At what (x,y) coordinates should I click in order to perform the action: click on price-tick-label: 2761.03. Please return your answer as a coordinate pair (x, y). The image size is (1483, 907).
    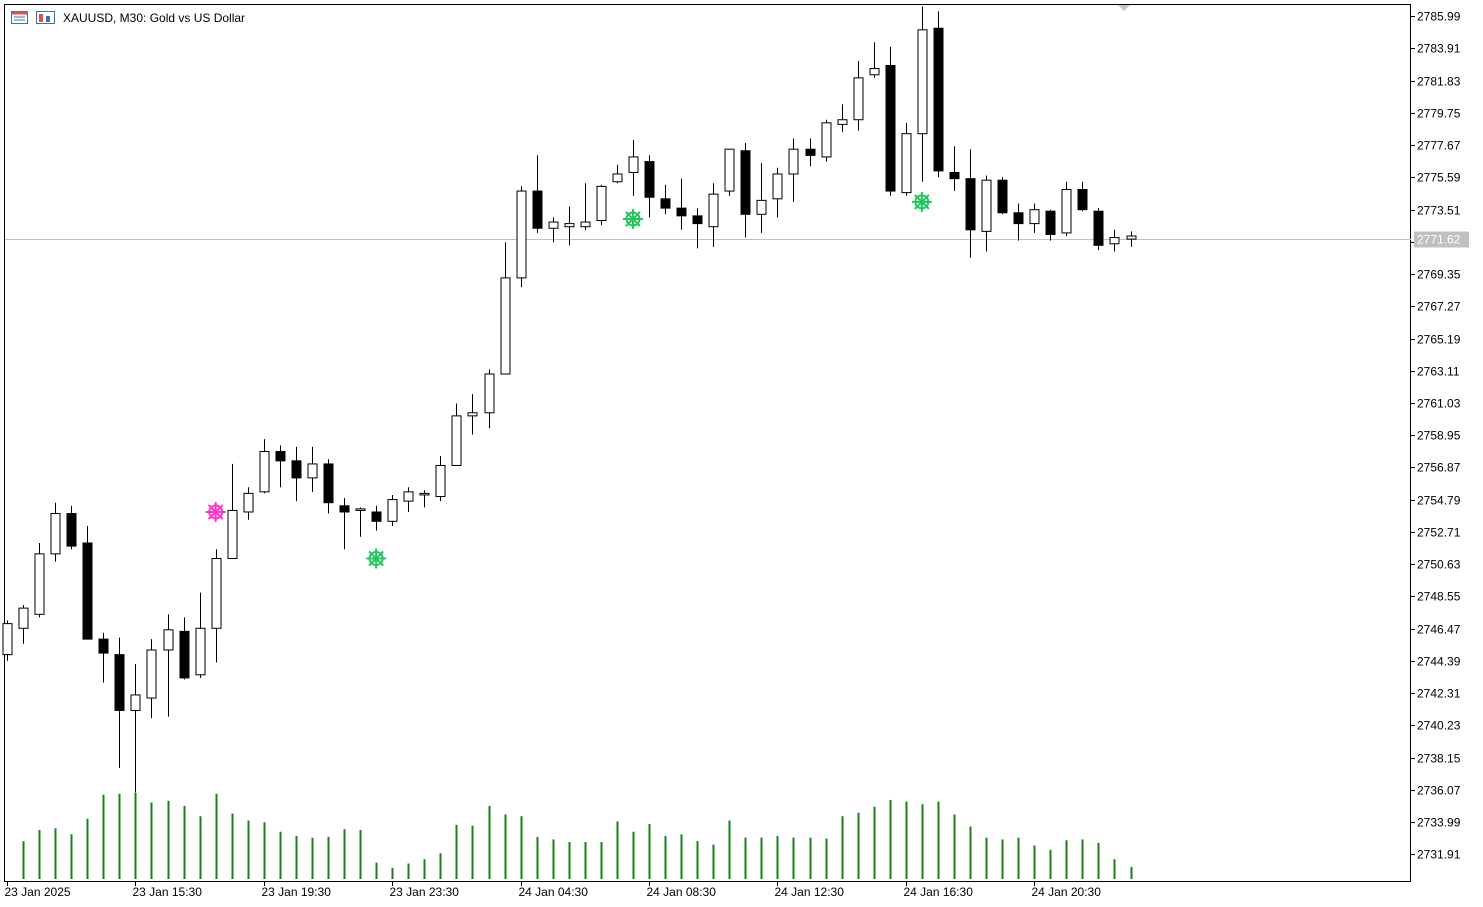
    Looking at the image, I should click on (1439, 404).